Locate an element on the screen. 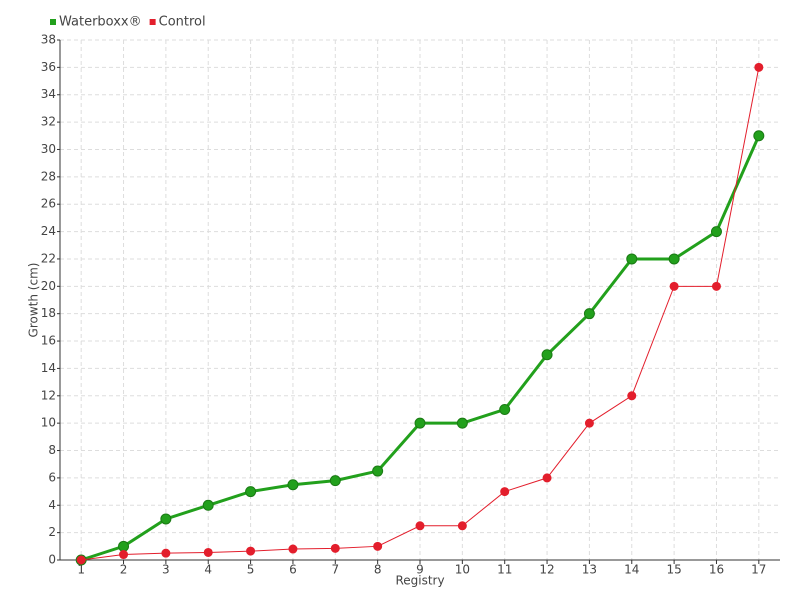 Image resolution: width=800 pixels, height=600 pixels. x-tick-label: 10 is located at coordinates (462, 570).